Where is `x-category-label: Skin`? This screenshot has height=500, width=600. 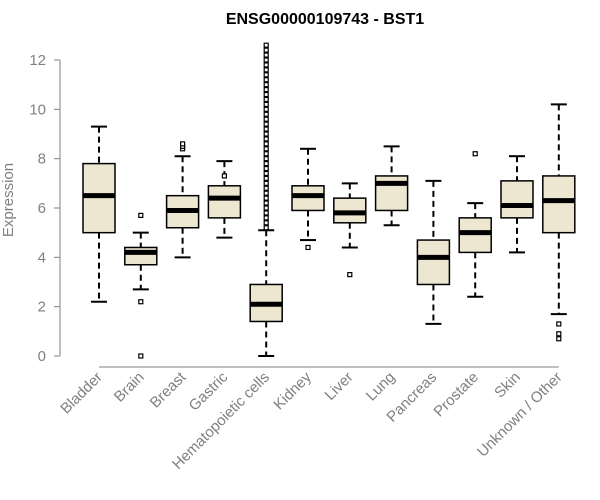
x-category-label: Skin is located at coordinates (507, 385).